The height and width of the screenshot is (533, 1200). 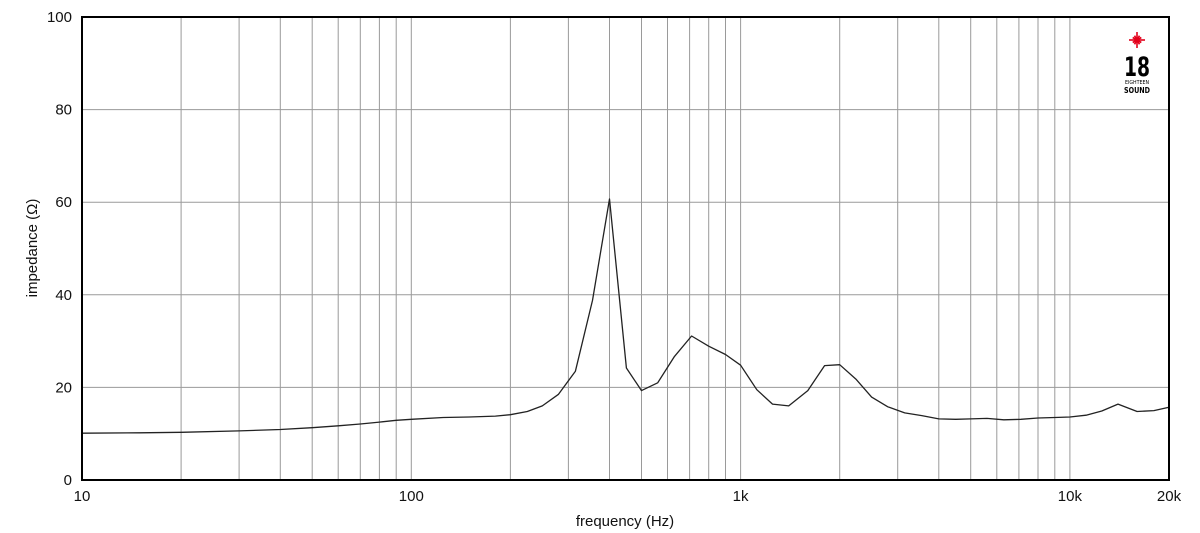 I want to click on brand-logo: 18 EIGHTEEN SOUND, so click(x=1137, y=63).